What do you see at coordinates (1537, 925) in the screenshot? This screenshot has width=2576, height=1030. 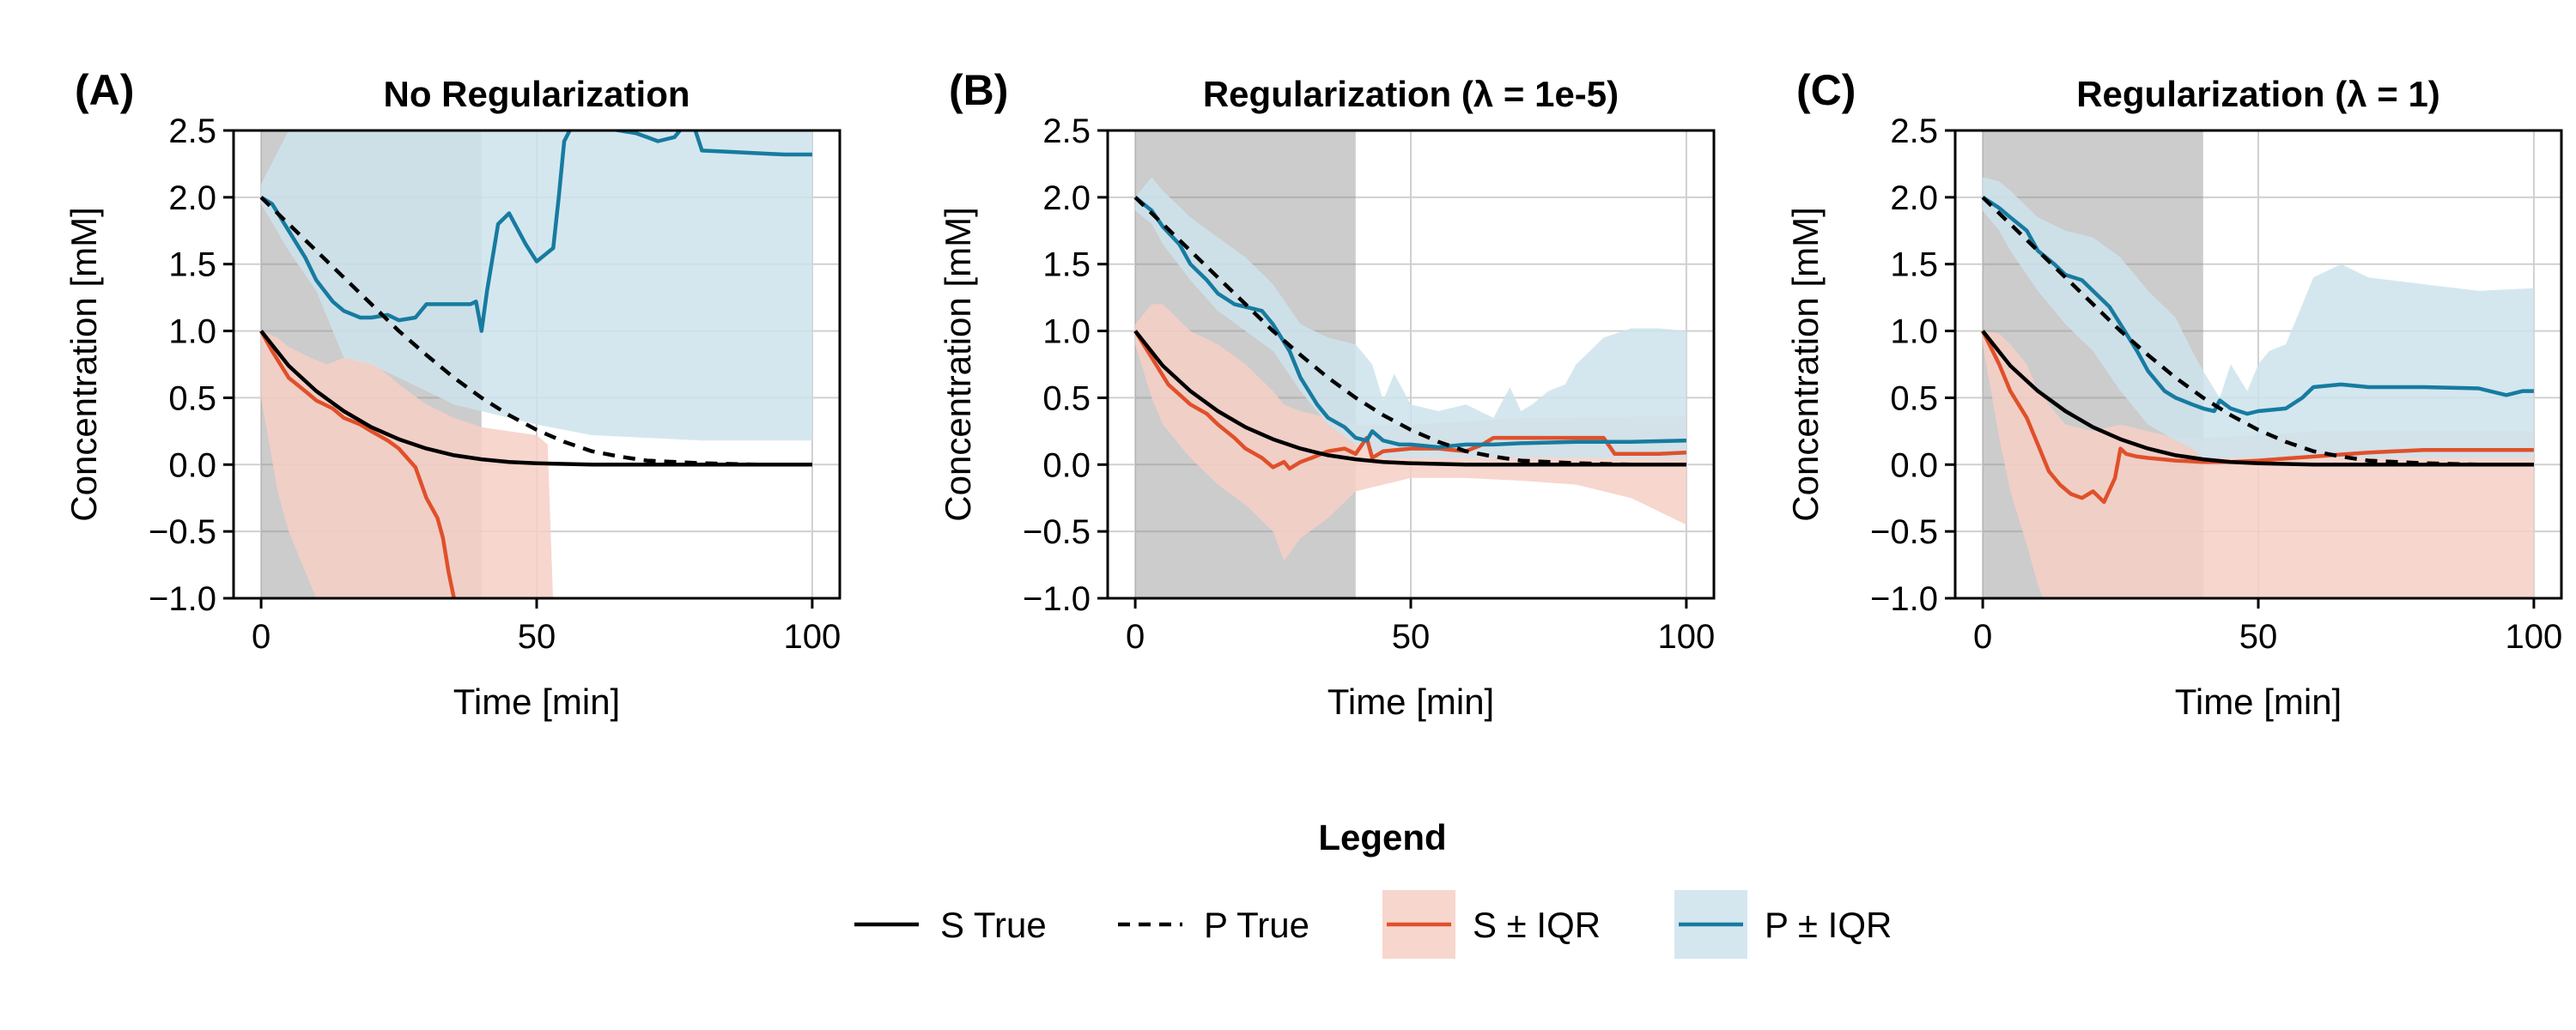 I see `legend-label: S ± IQR` at bounding box center [1537, 925].